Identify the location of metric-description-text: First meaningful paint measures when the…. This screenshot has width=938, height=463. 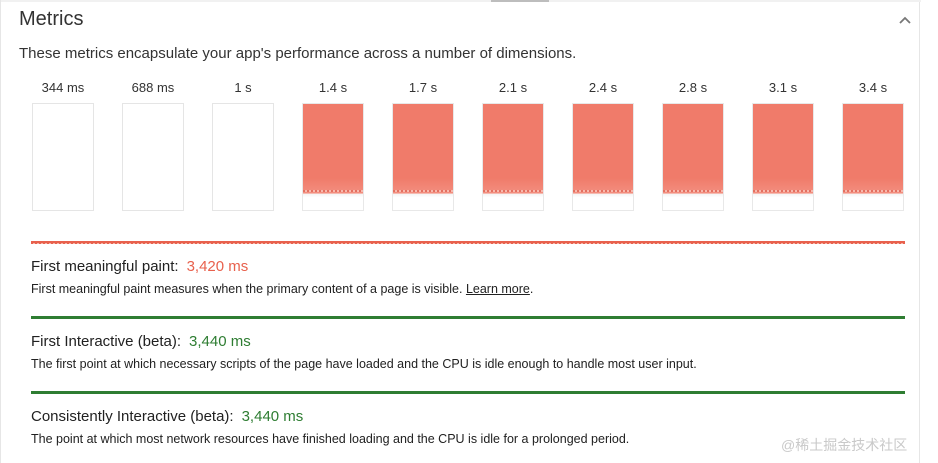
(248, 289).